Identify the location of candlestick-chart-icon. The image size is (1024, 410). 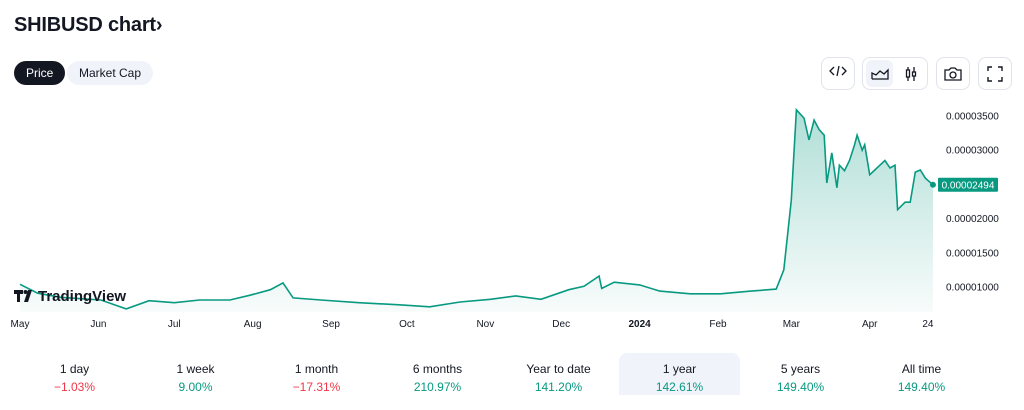
(910, 73).